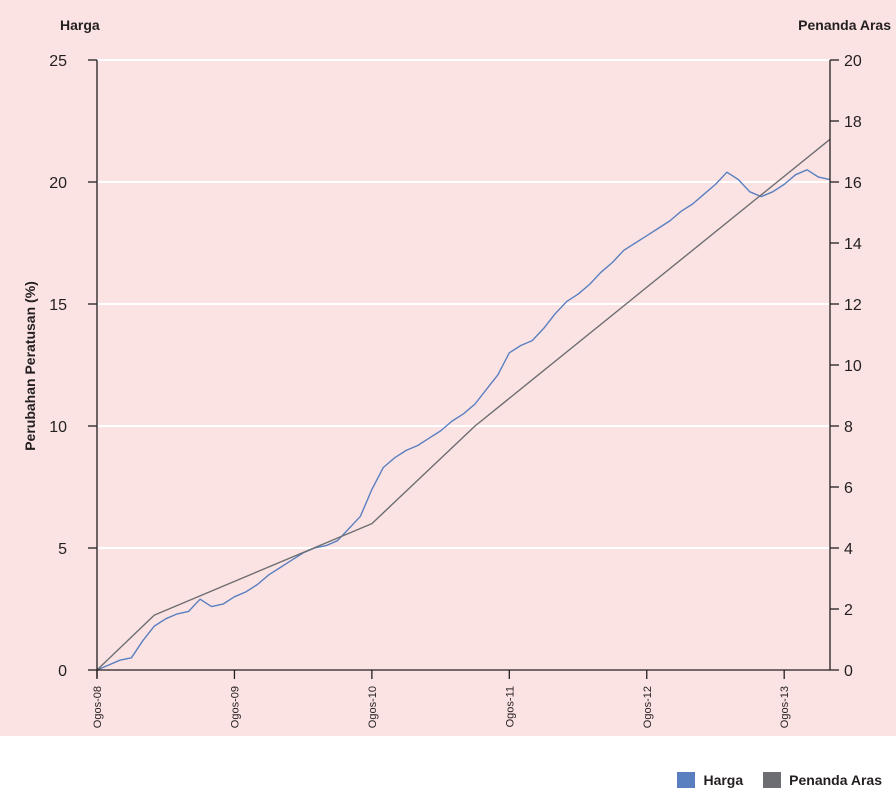 This screenshot has width=896, height=809. I want to click on legend-swatch-harga, so click(686, 780).